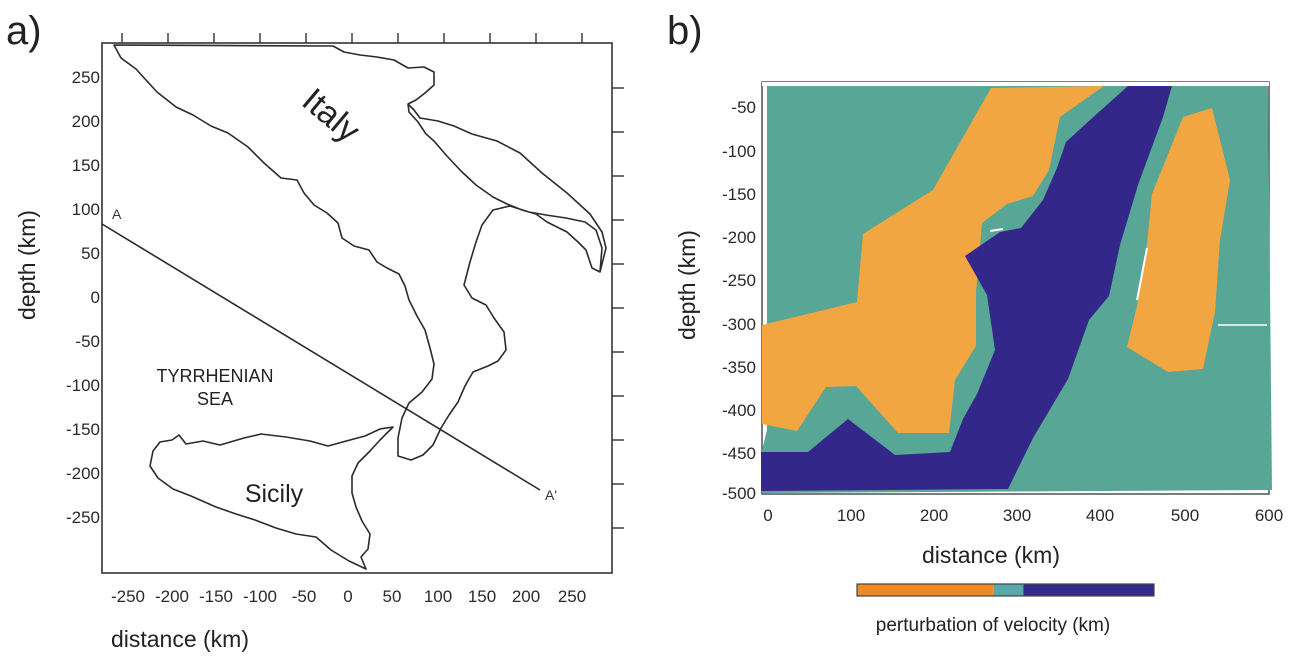 The image size is (1306, 659). I want to click on map-x-tick: 50, so click(392, 596).